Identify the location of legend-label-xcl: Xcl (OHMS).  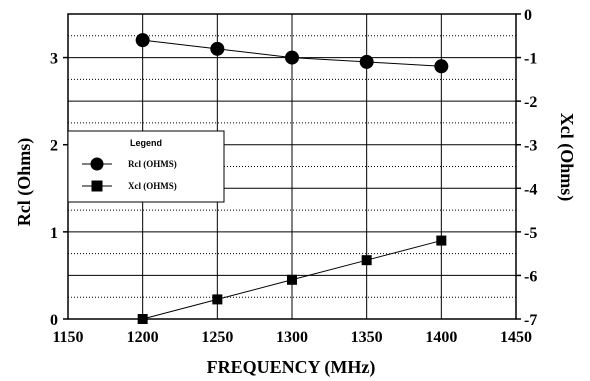
(152, 186).